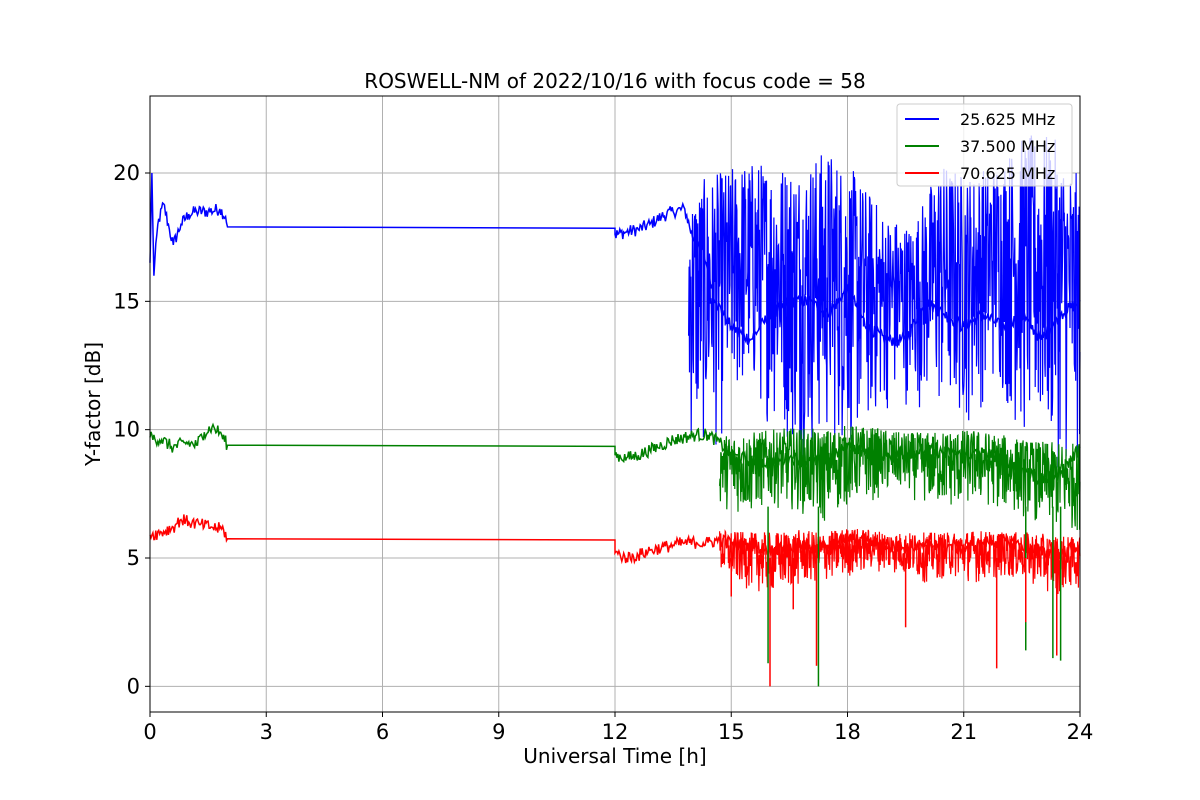  I want to click on y-axis-label: Y-factor [dB], so click(93, 404).